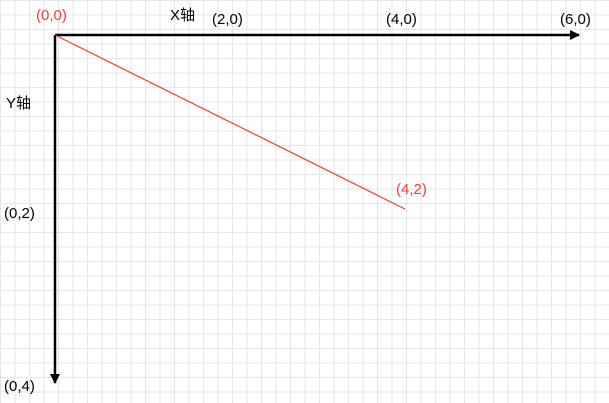 Image resolution: width=609 pixels, height=403 pixels. I want to click on x-tick-label: (2,0), so click(227, 19).